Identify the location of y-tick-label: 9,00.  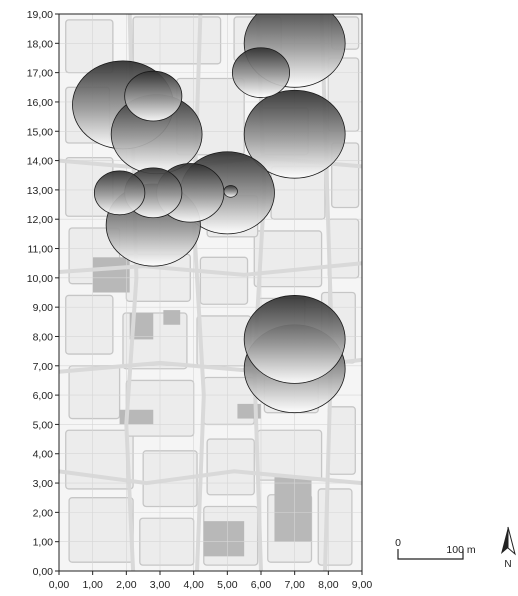
(43, 308).